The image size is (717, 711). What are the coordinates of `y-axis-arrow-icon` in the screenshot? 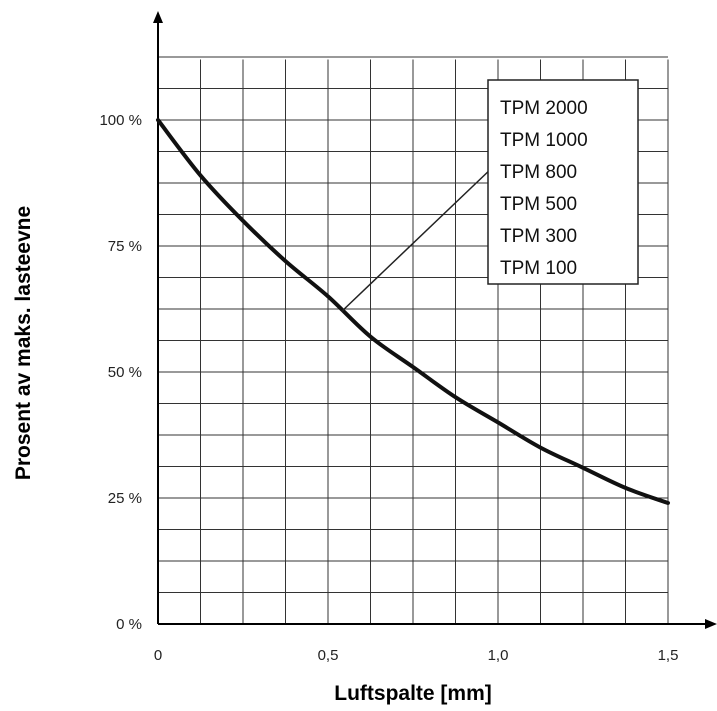 It's located at (158, 17).